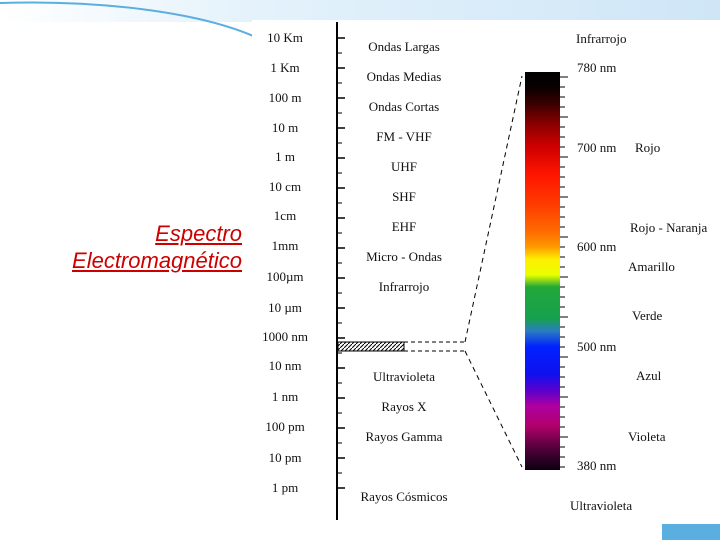 The image size is (720, 540). I want to click on color-name-label: Violeta, so click(647, 436).